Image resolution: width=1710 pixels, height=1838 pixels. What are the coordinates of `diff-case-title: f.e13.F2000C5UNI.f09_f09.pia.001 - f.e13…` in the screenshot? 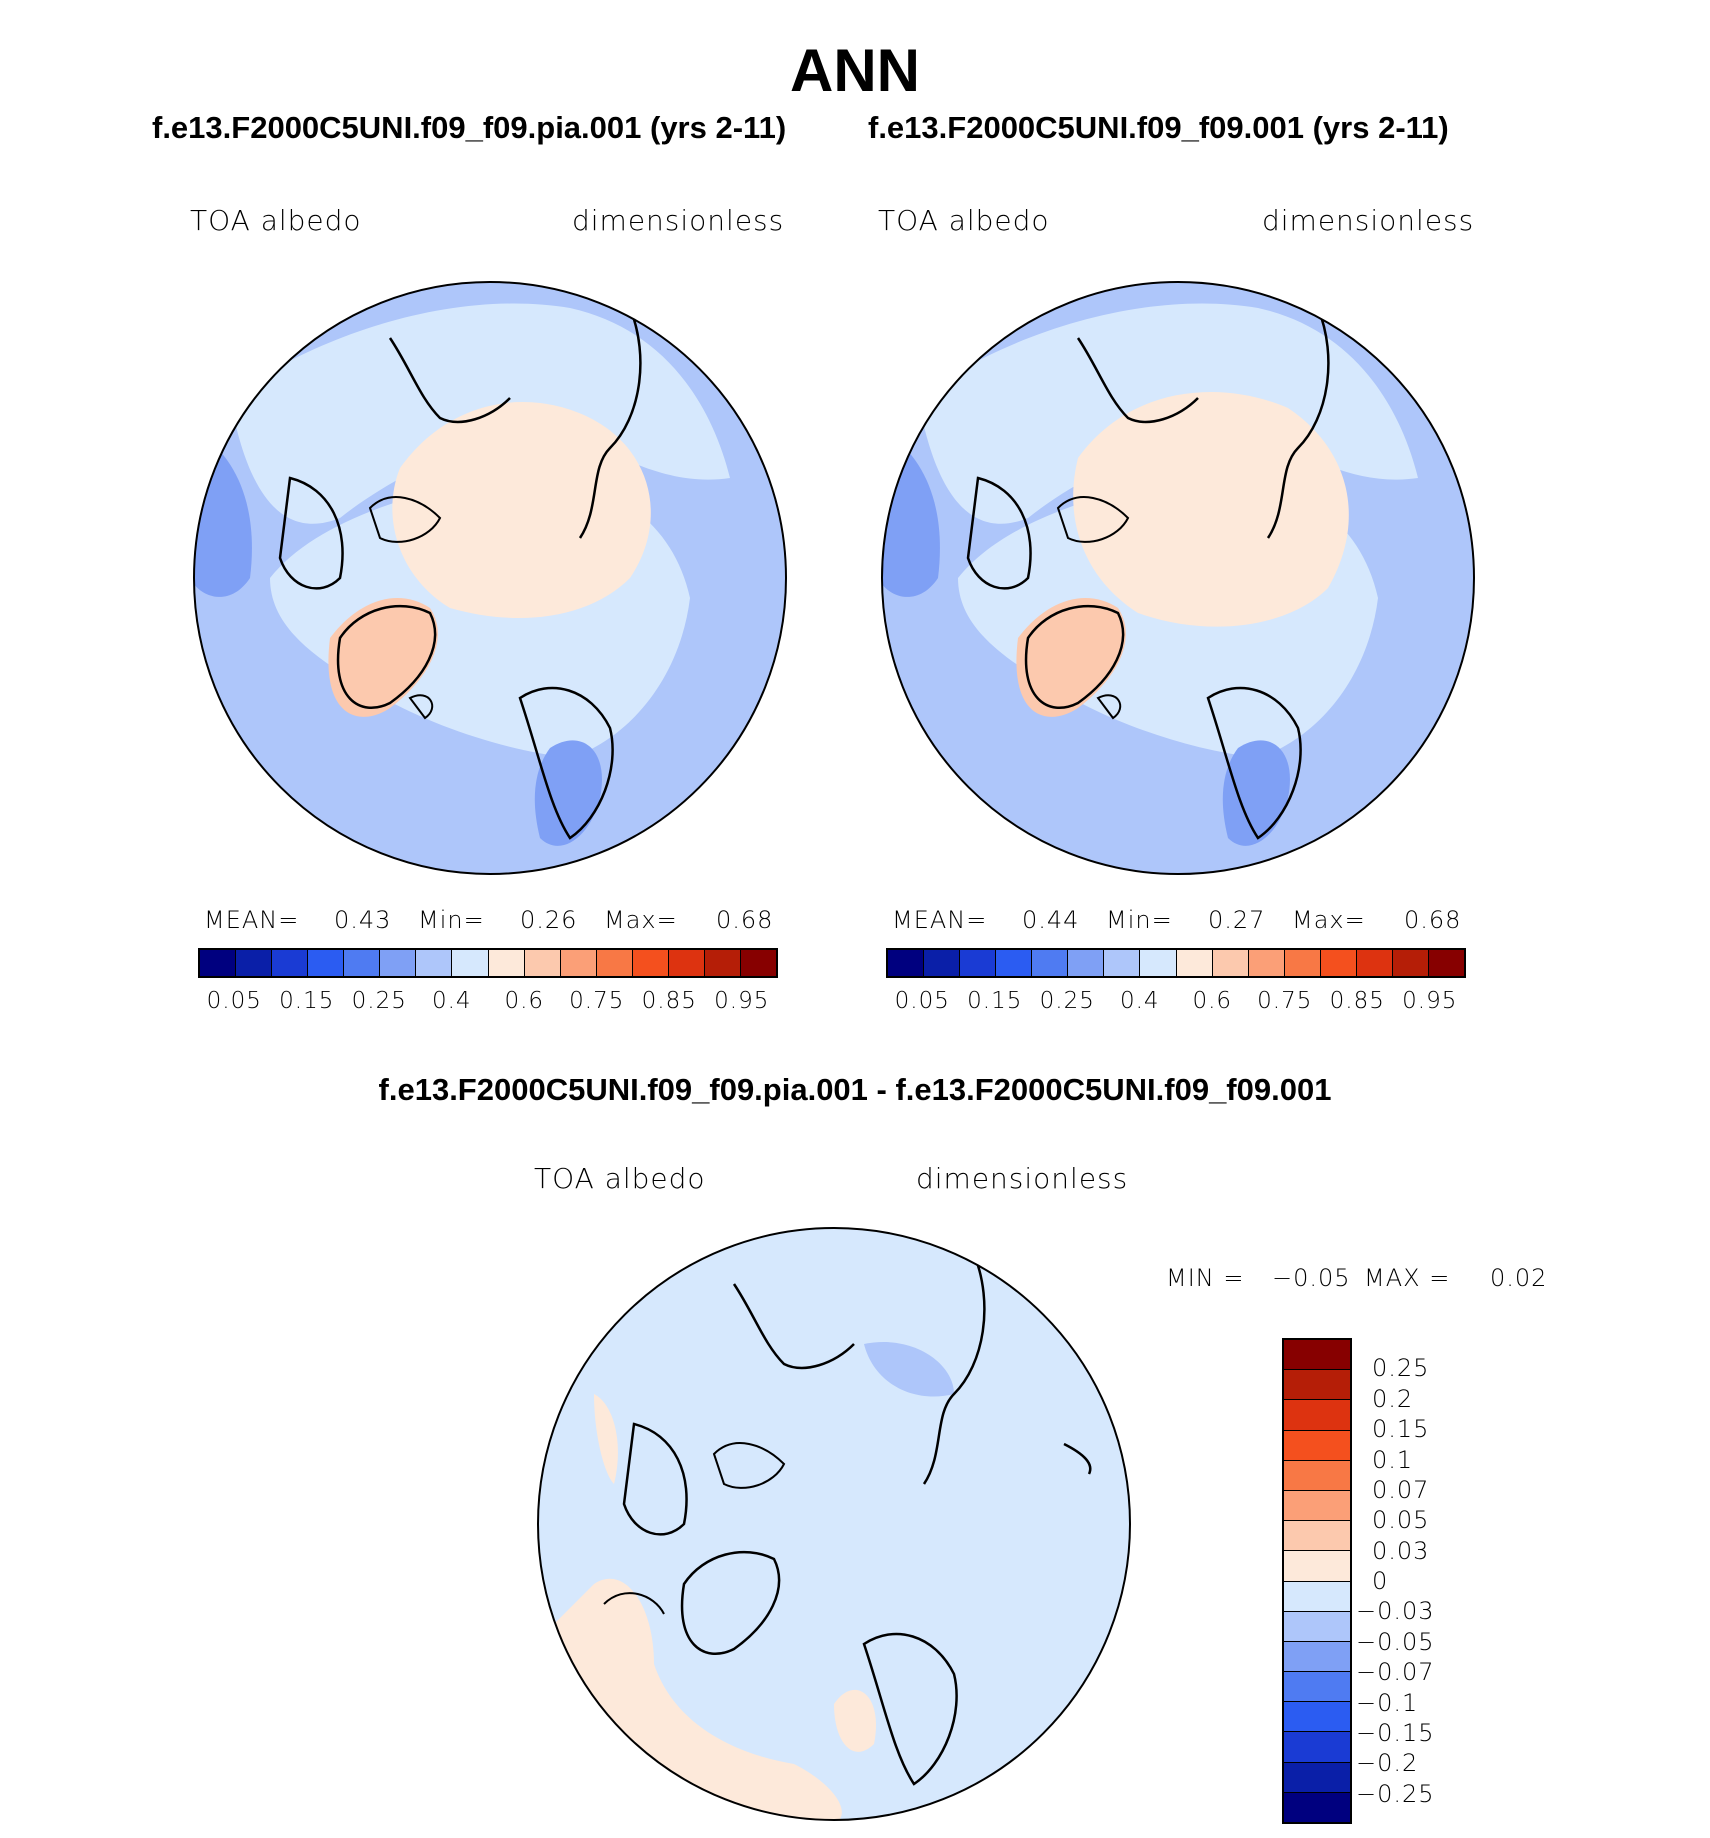 It's located at (855, 1089).